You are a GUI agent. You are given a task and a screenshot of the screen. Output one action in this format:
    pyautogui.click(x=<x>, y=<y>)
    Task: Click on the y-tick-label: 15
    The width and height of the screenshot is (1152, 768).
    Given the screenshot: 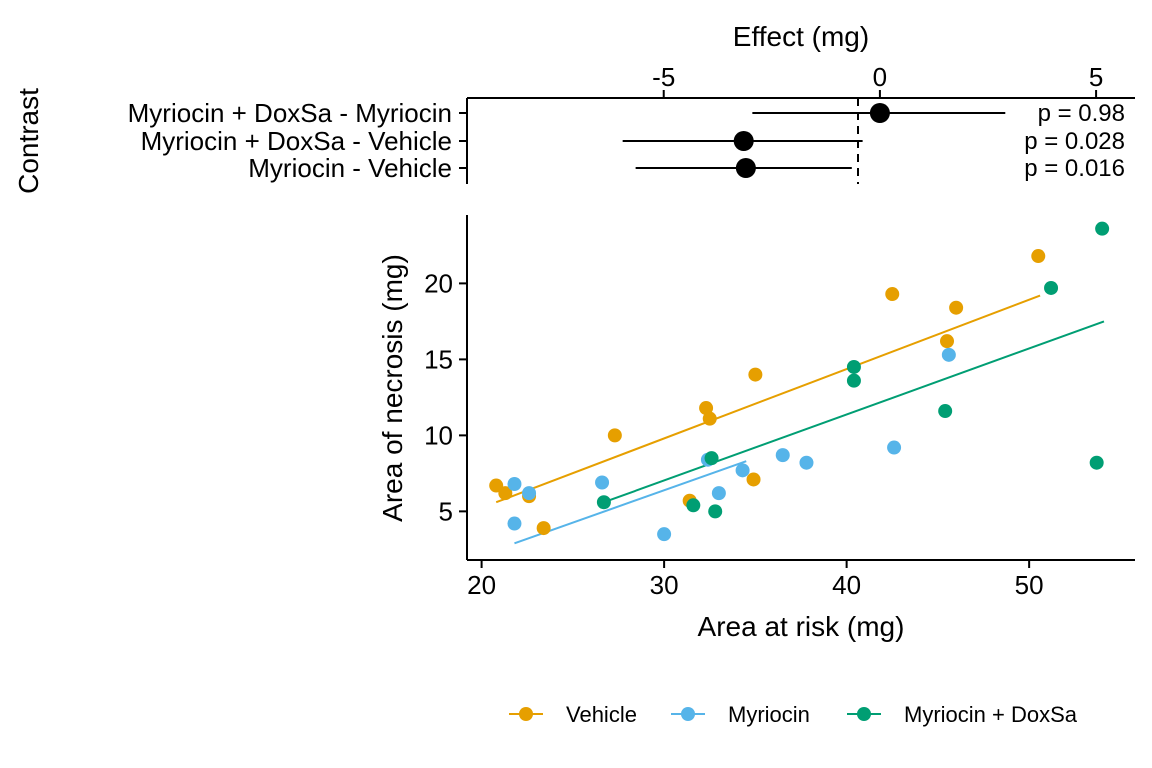 What is the action you would take?
    pyautogui.click(x=438, y=359)
    